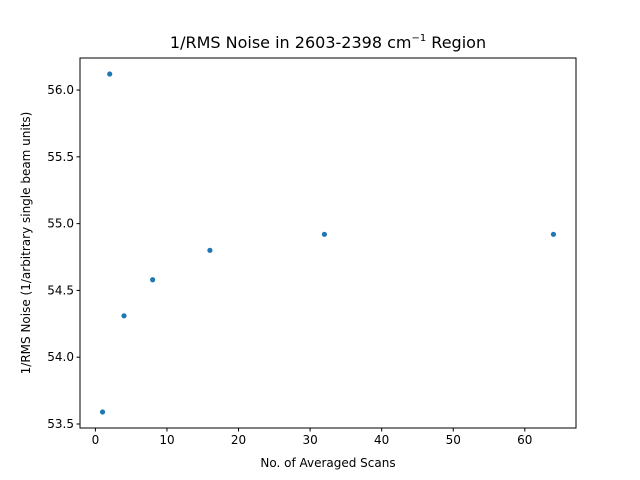 This screenshot has width=640, height=480. I want to click on title-prefix: 1/RMS Noise in 2603-2398 cm, so click(291, 42).